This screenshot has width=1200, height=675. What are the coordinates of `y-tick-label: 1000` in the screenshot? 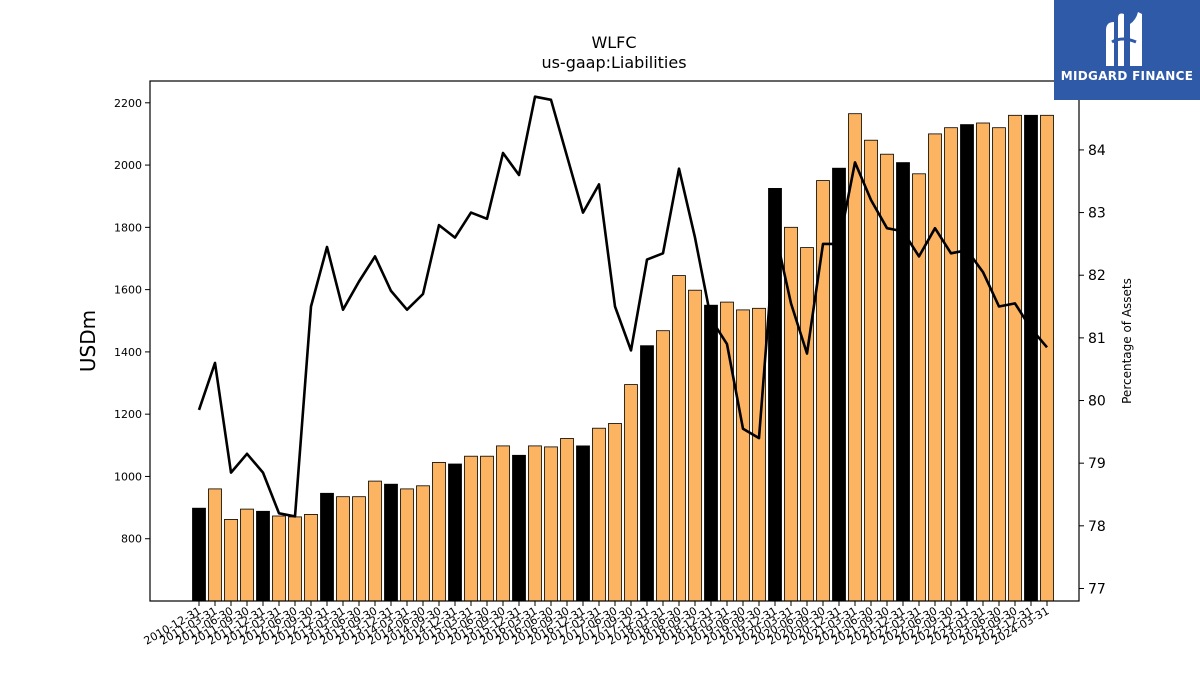 It's located at (128, 476).